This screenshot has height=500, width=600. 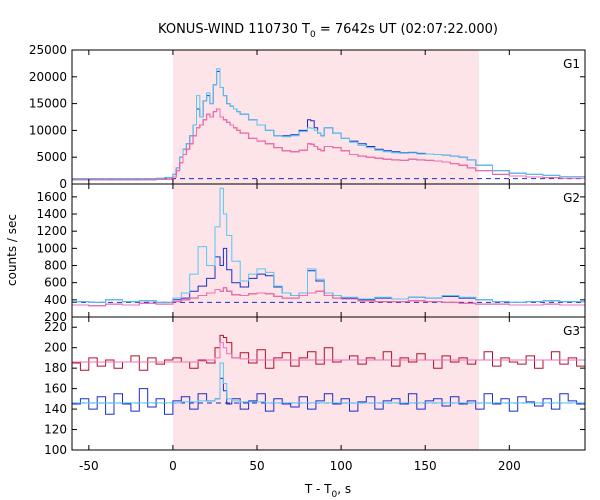 I want to click on y-tick-label: 10000, so click(x=48, y=130).